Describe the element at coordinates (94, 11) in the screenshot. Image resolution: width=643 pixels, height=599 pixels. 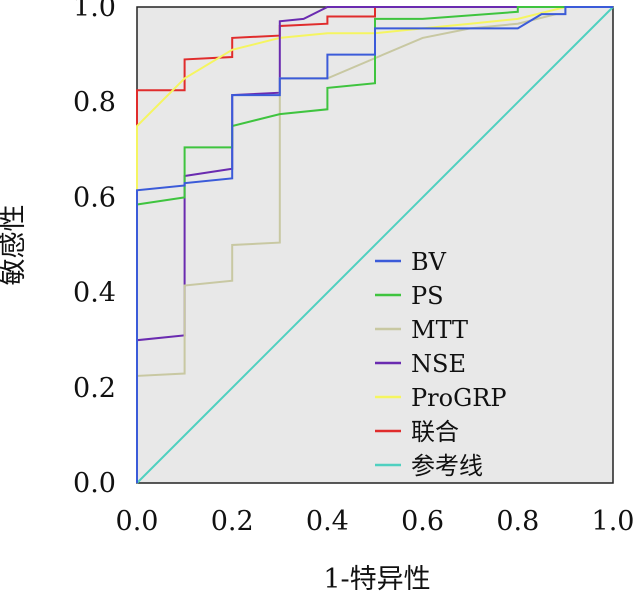
I see `y-tick-label: 1.0` at that location.